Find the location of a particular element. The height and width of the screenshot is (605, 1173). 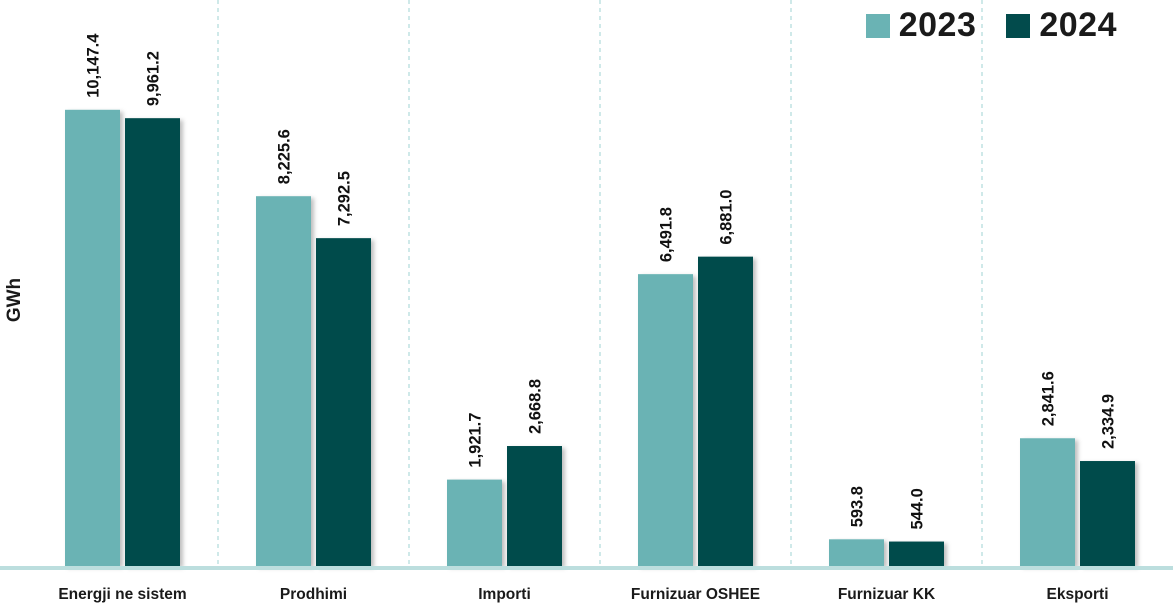

value-label-2023: 6,491.8 is located at coordinates (667, 234).